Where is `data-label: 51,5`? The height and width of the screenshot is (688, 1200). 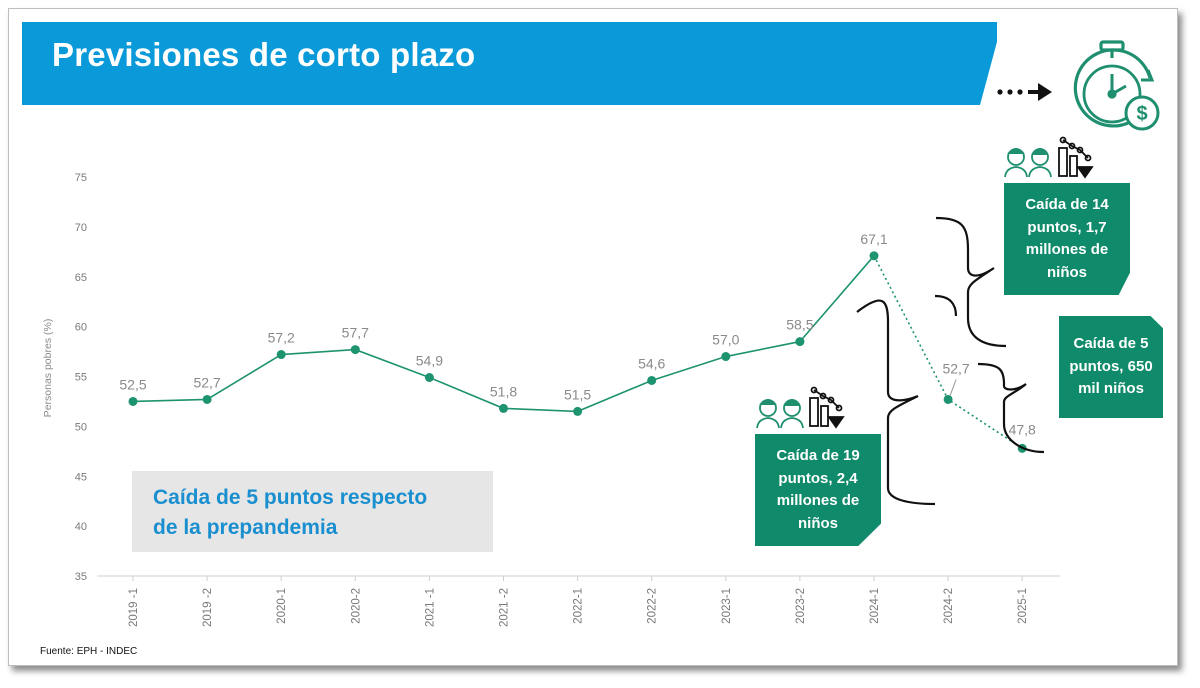
data-label: 51,5 is located at coordinates (577, 394).